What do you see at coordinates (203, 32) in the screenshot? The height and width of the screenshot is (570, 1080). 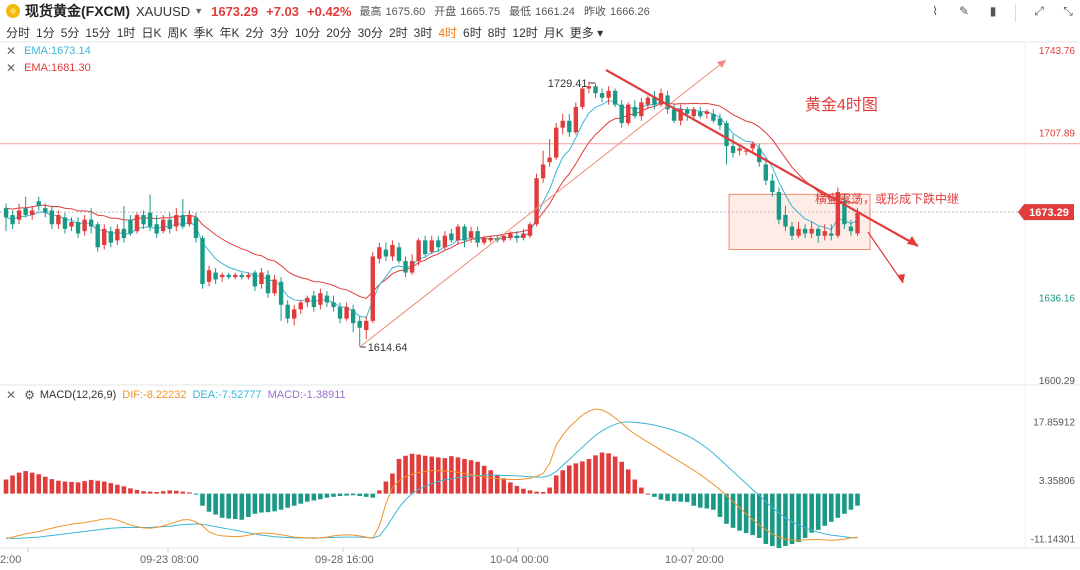 I see `period-tab: 季K` at bounding box center [203, 32].